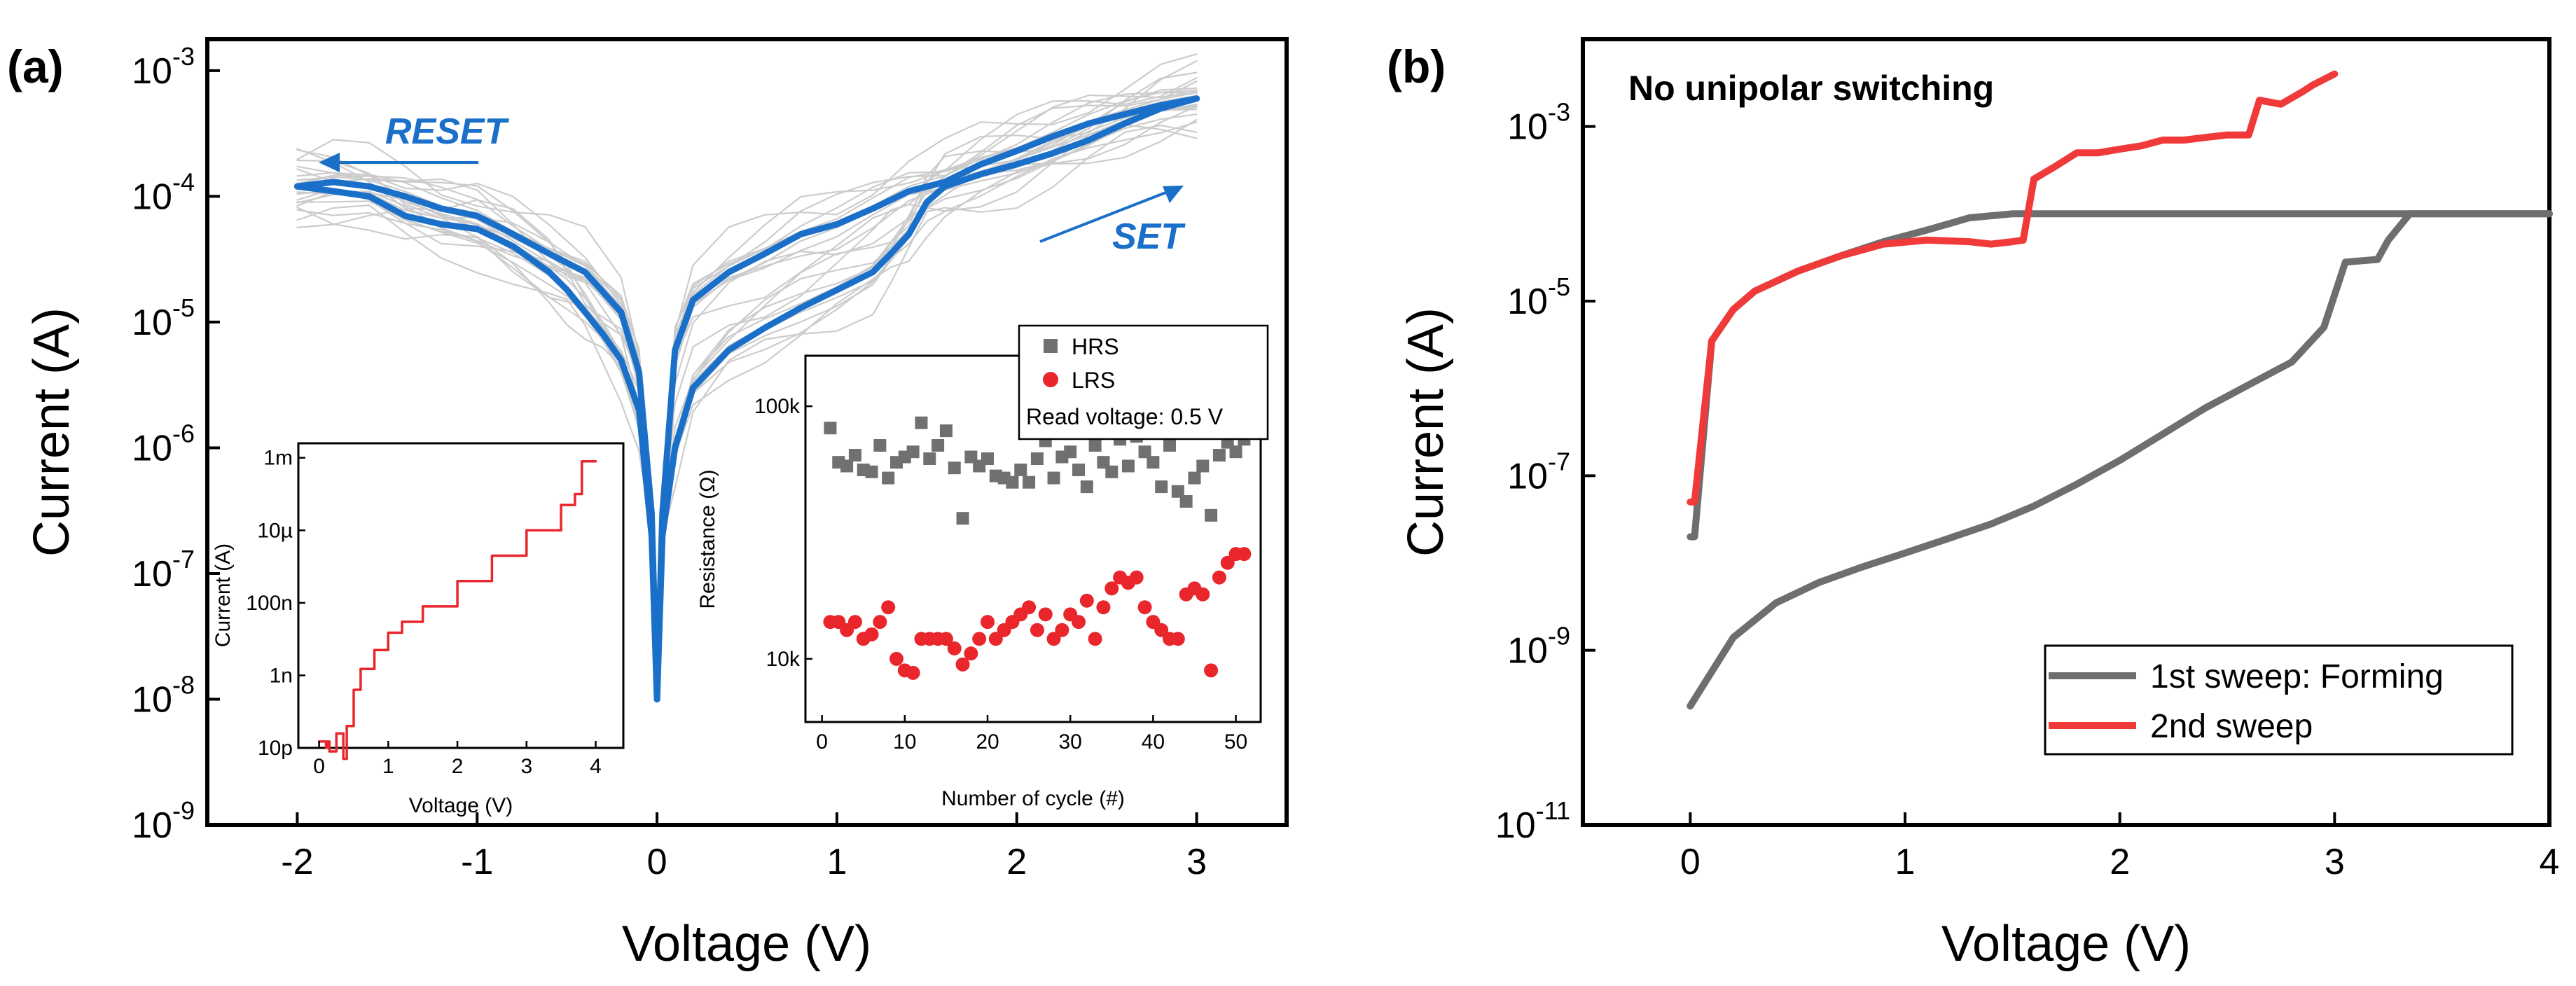 This screenshot has height=986, width=2576. I want to click on inset-right-x-tick-label: 10, so click(905, 742).